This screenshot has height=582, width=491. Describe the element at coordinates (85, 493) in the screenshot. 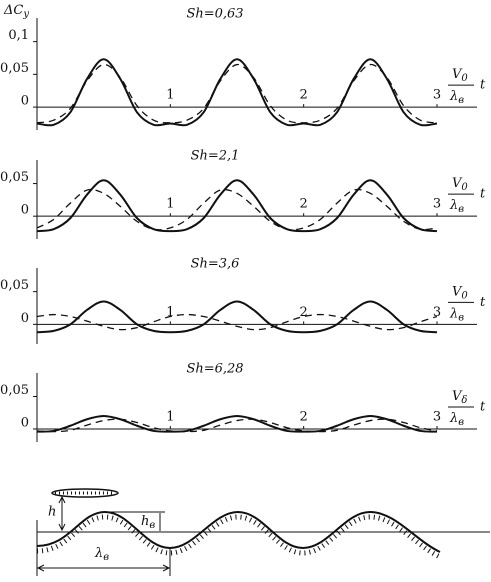

I see `airfoil` at that location.